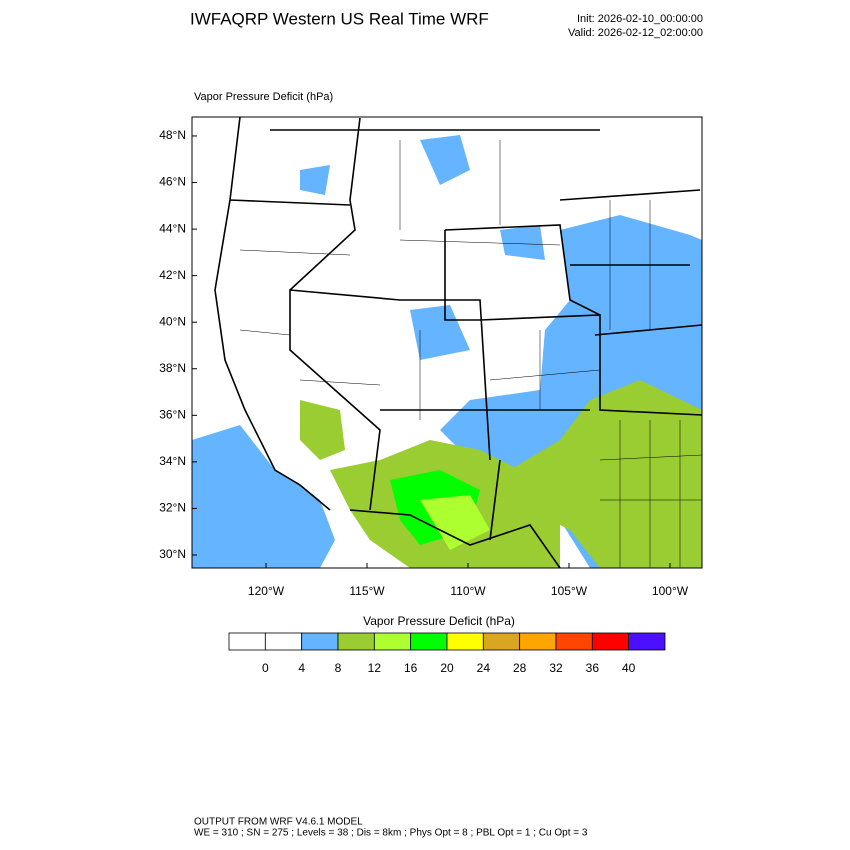 Image resolution: width=850 pixels, height=850 pixels. Describe the element at coordinates (172, 182) in the screenshot. I see `lat-label: 46°N` at that location.